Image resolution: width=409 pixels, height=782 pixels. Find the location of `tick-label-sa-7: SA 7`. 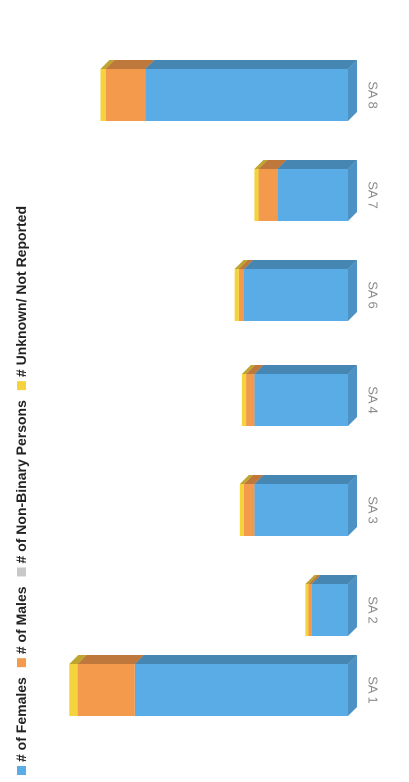

tick-label-sa-7: SA 7 is located at coordinates (373, 194).